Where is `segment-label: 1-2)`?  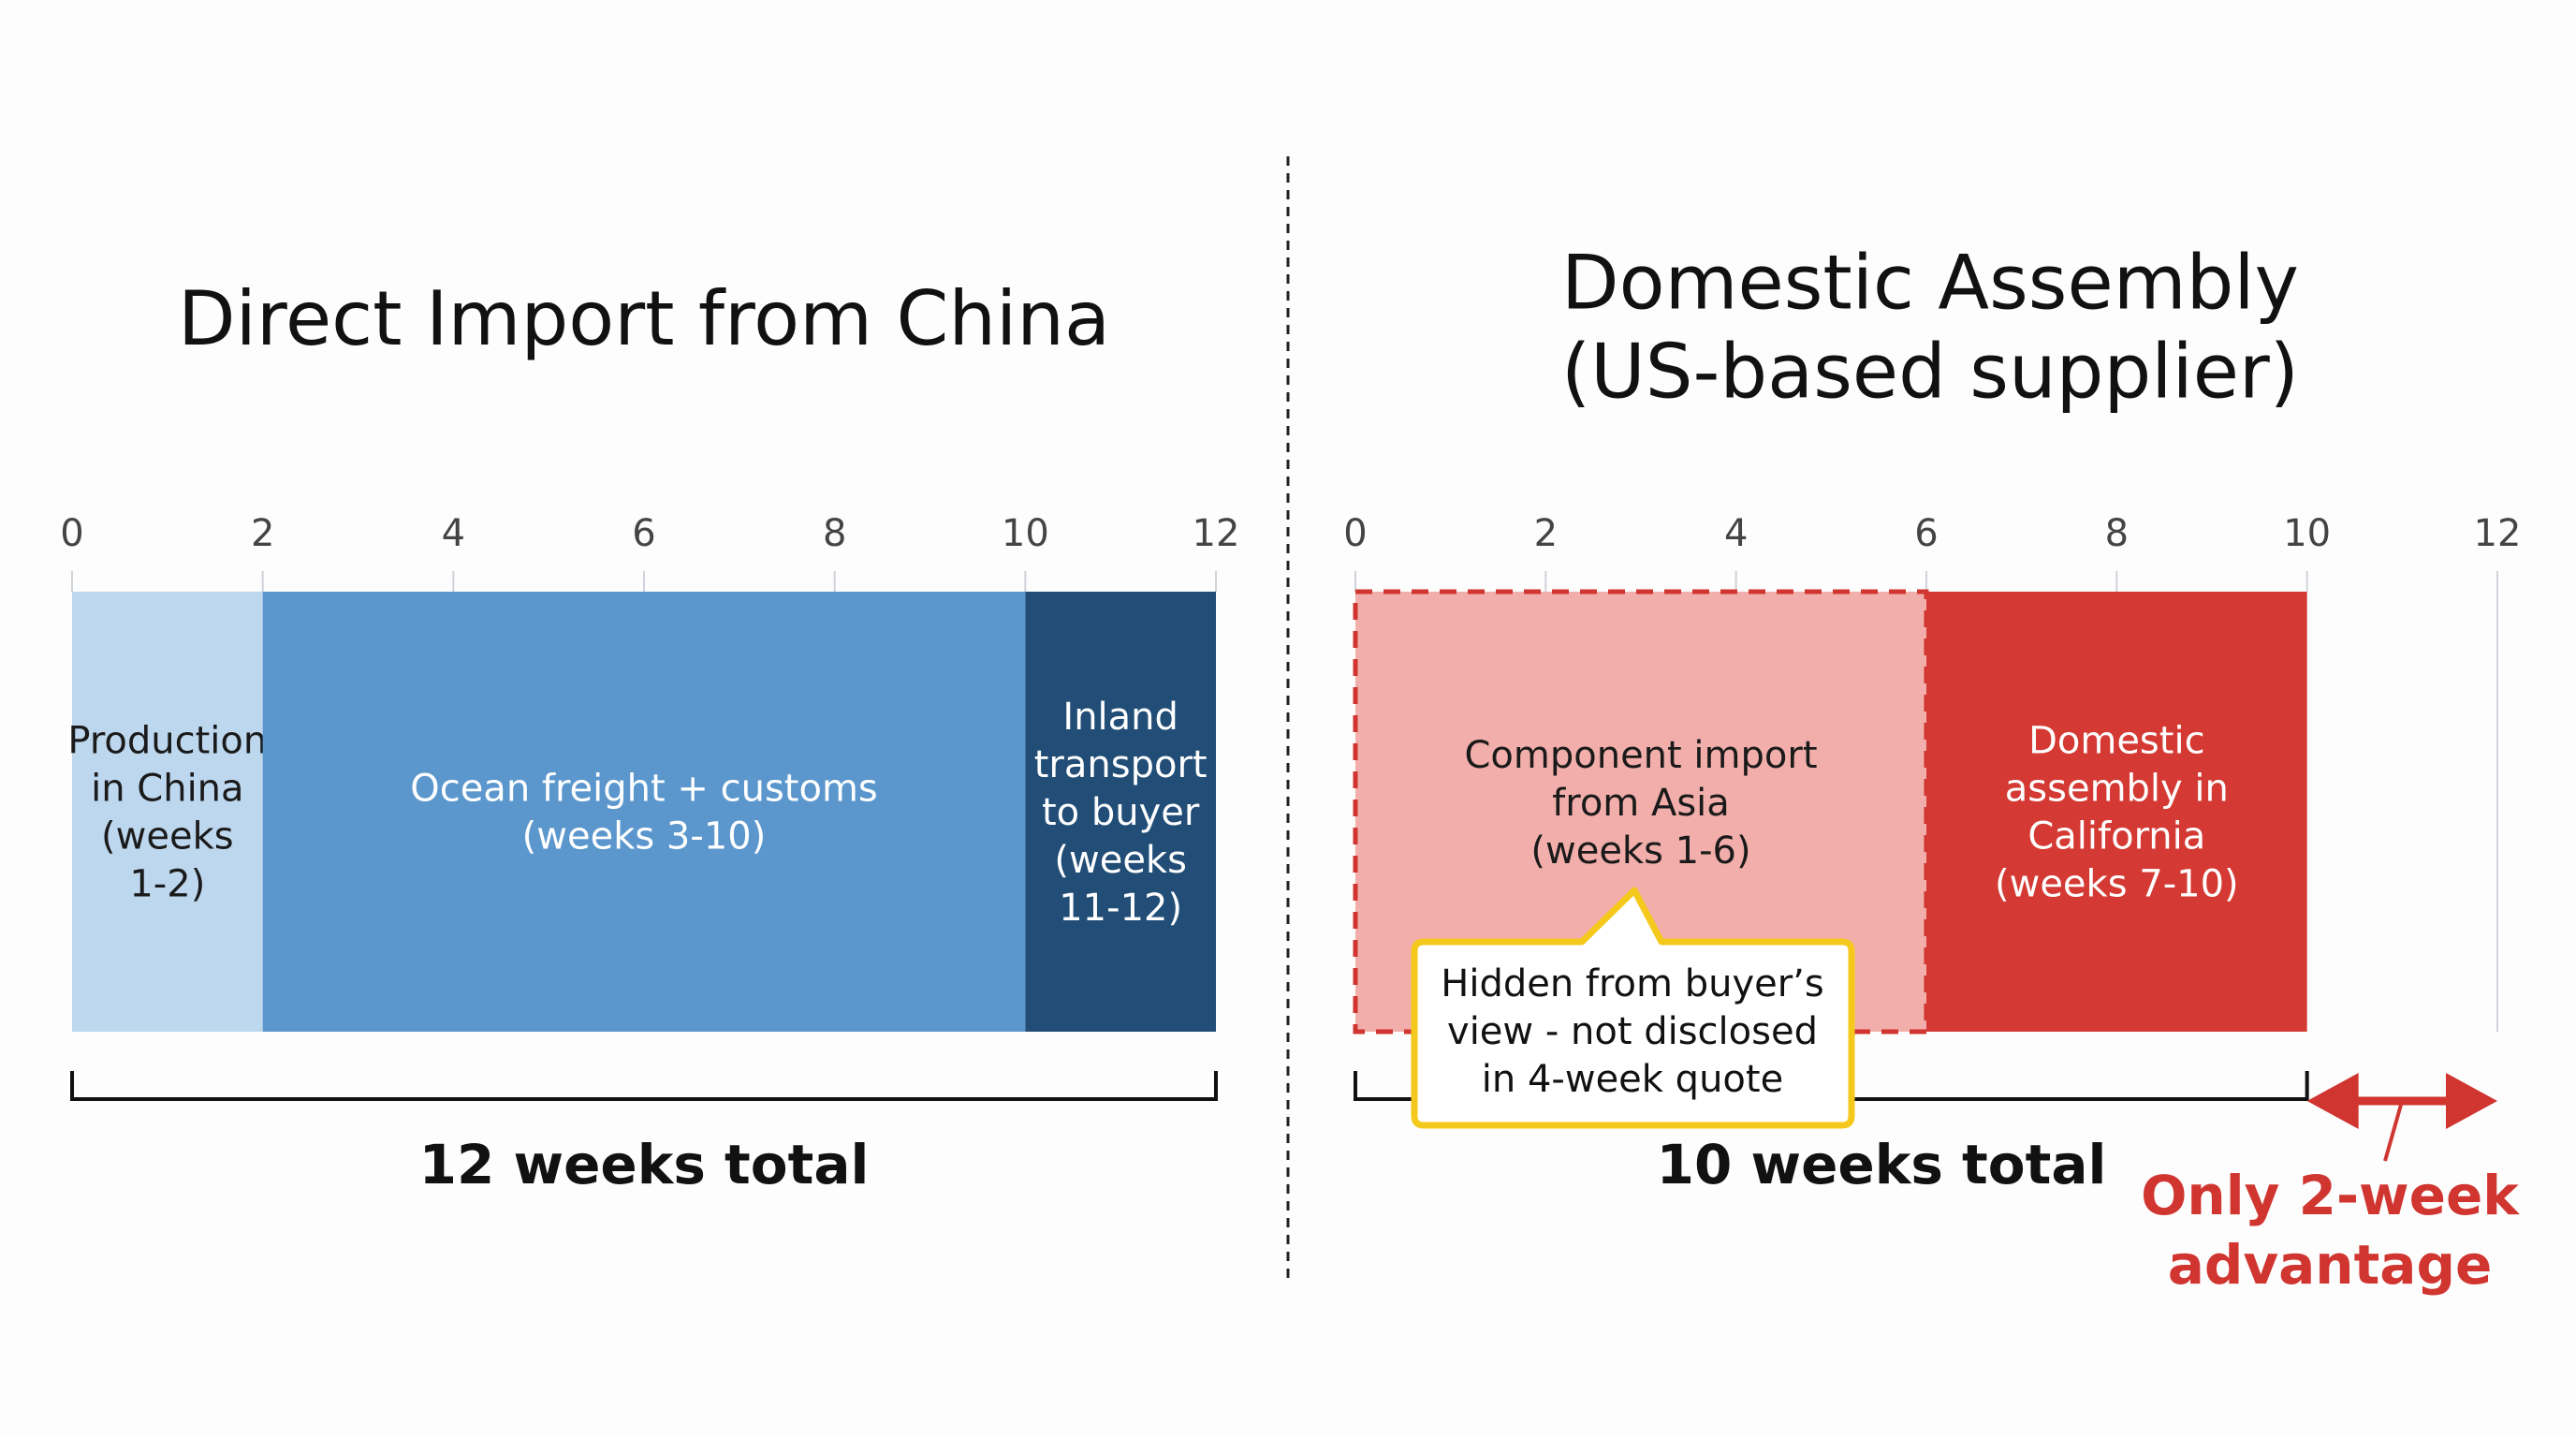
segment-label: 1-2) is located at coordinates (167, 884).